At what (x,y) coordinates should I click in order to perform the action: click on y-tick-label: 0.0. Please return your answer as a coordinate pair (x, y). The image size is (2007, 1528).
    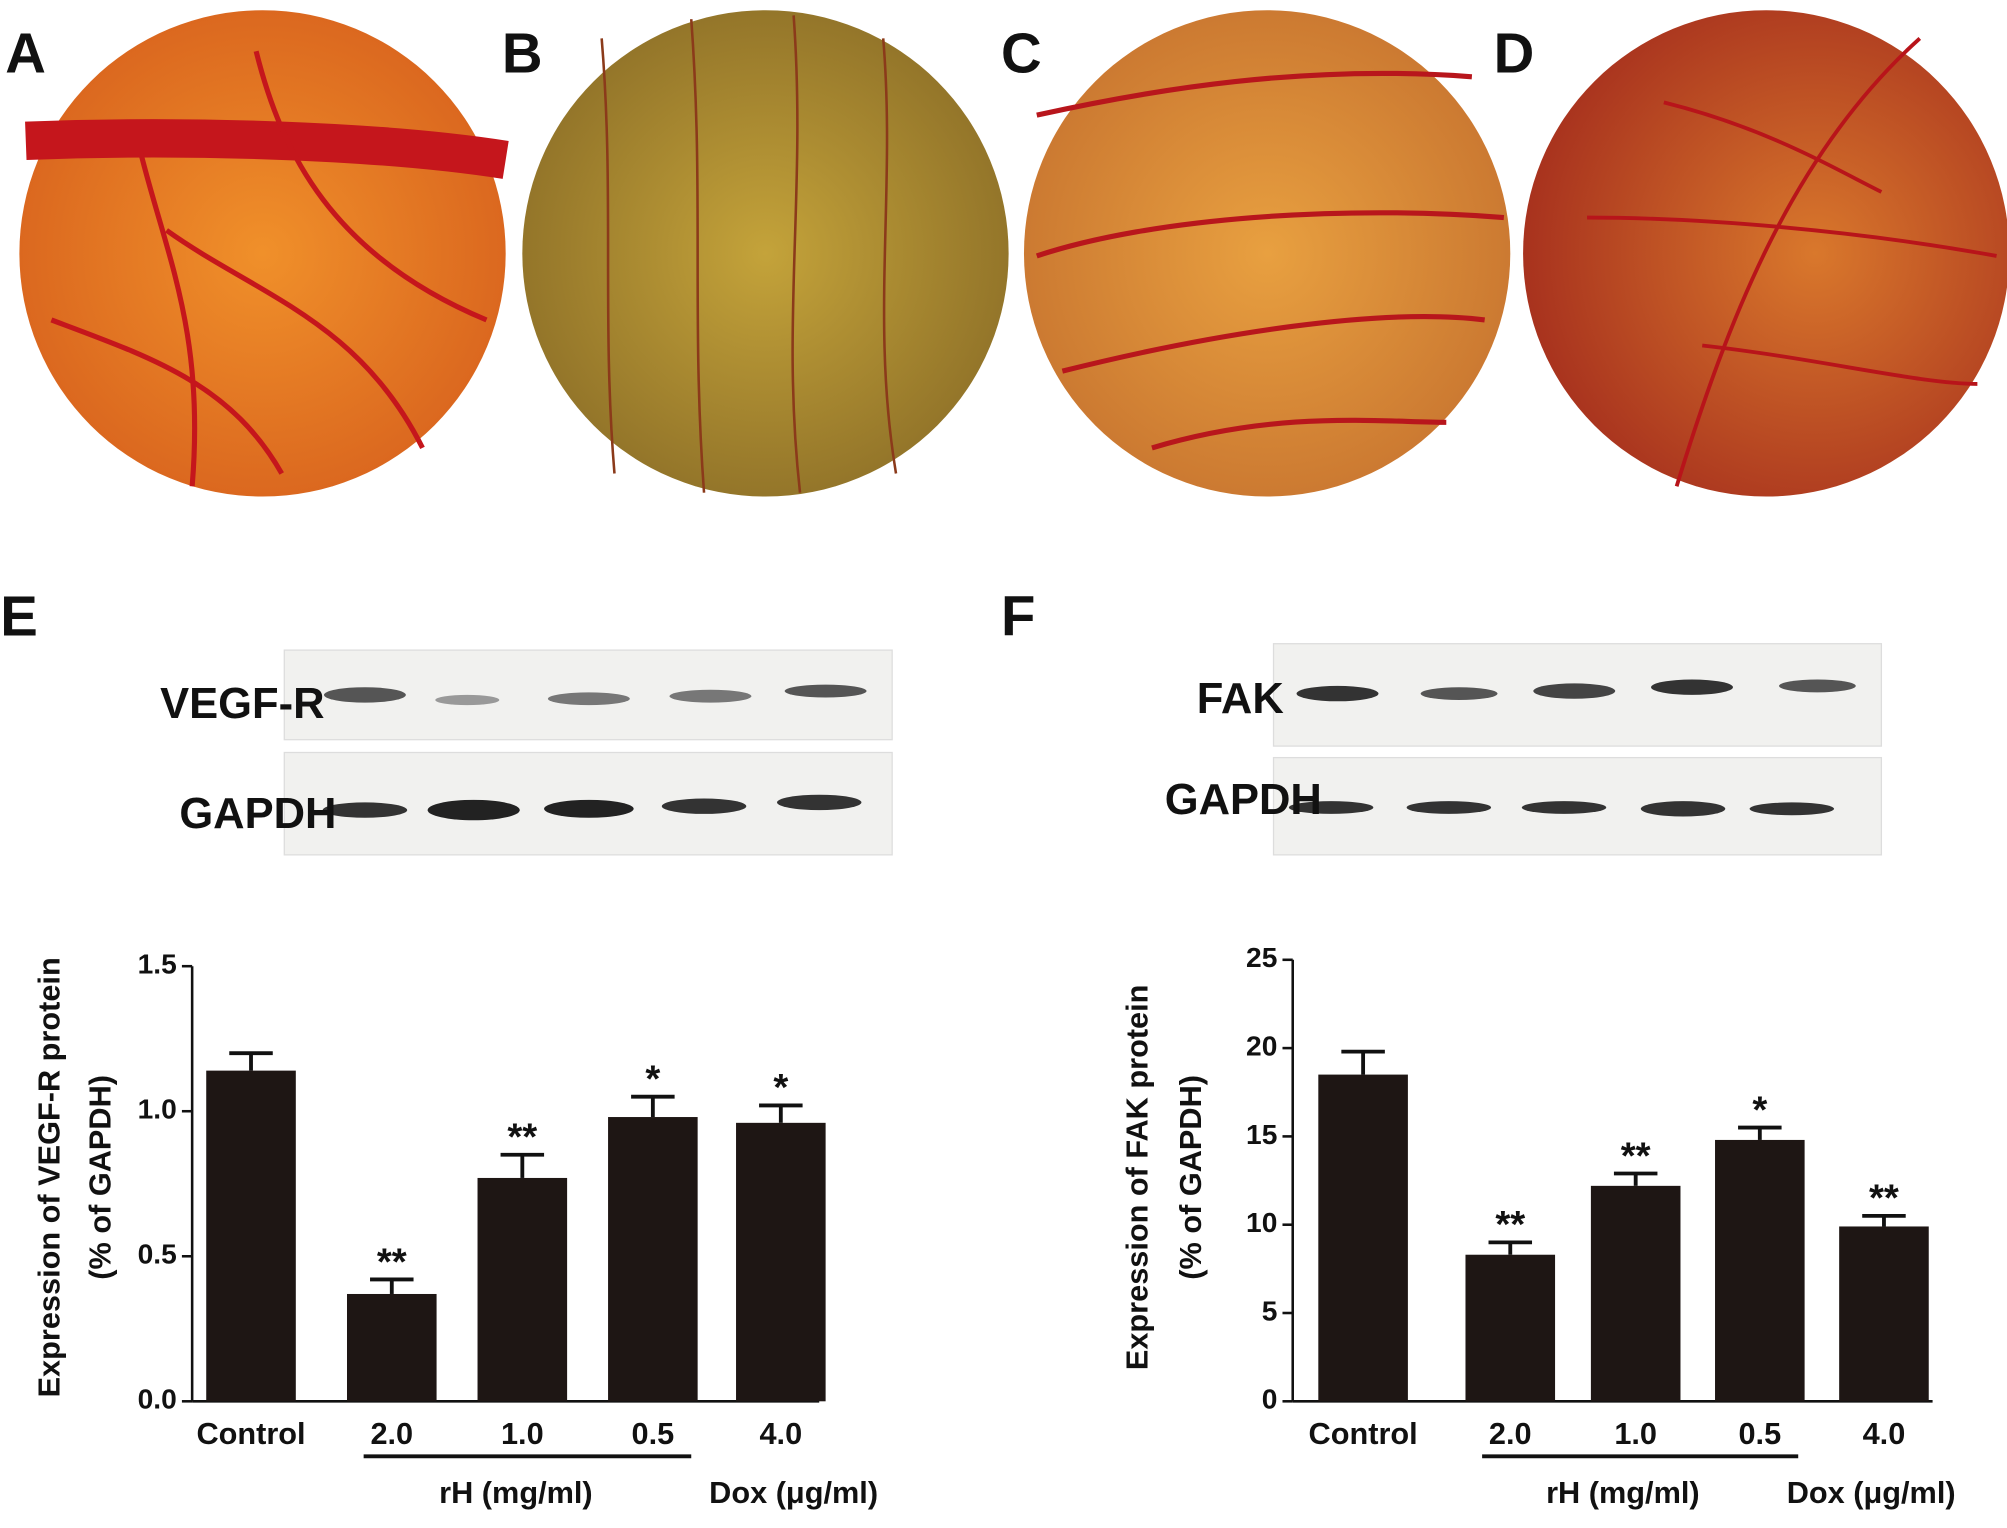
    Looking at the image, I should click on (157, 1399).